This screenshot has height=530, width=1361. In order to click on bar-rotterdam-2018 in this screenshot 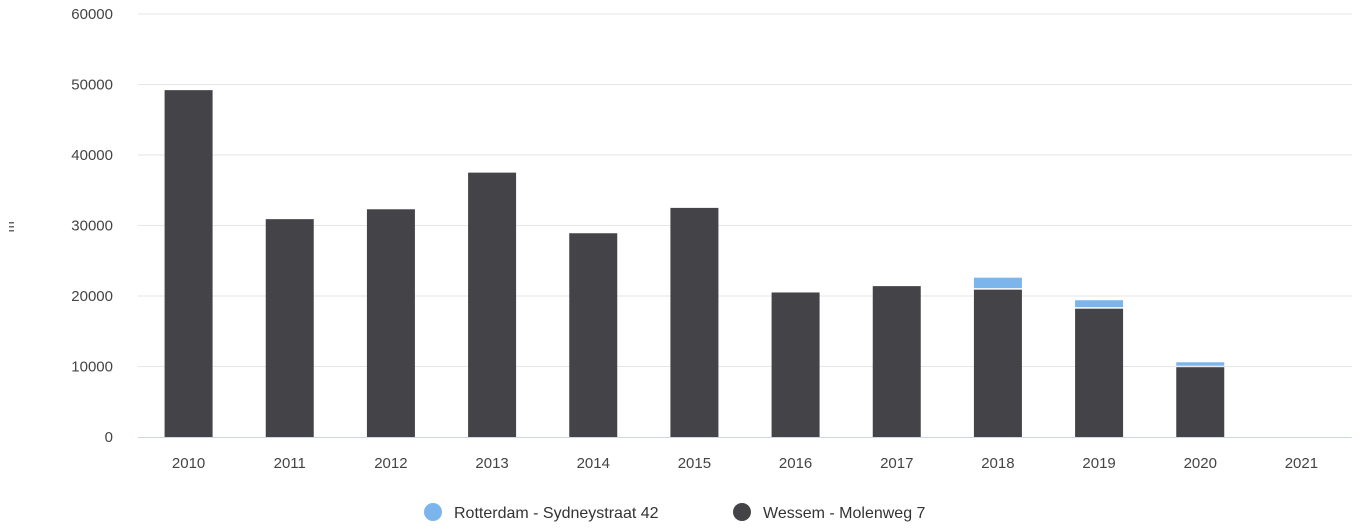, I will do `click(997, 283)`.